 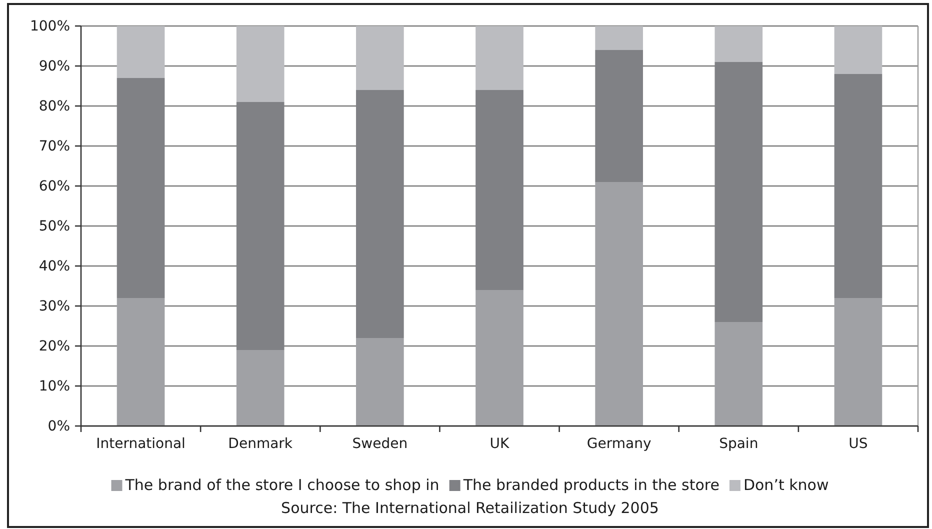 I want to click on y-tick-label: 100%, so click(x=50, y=26).